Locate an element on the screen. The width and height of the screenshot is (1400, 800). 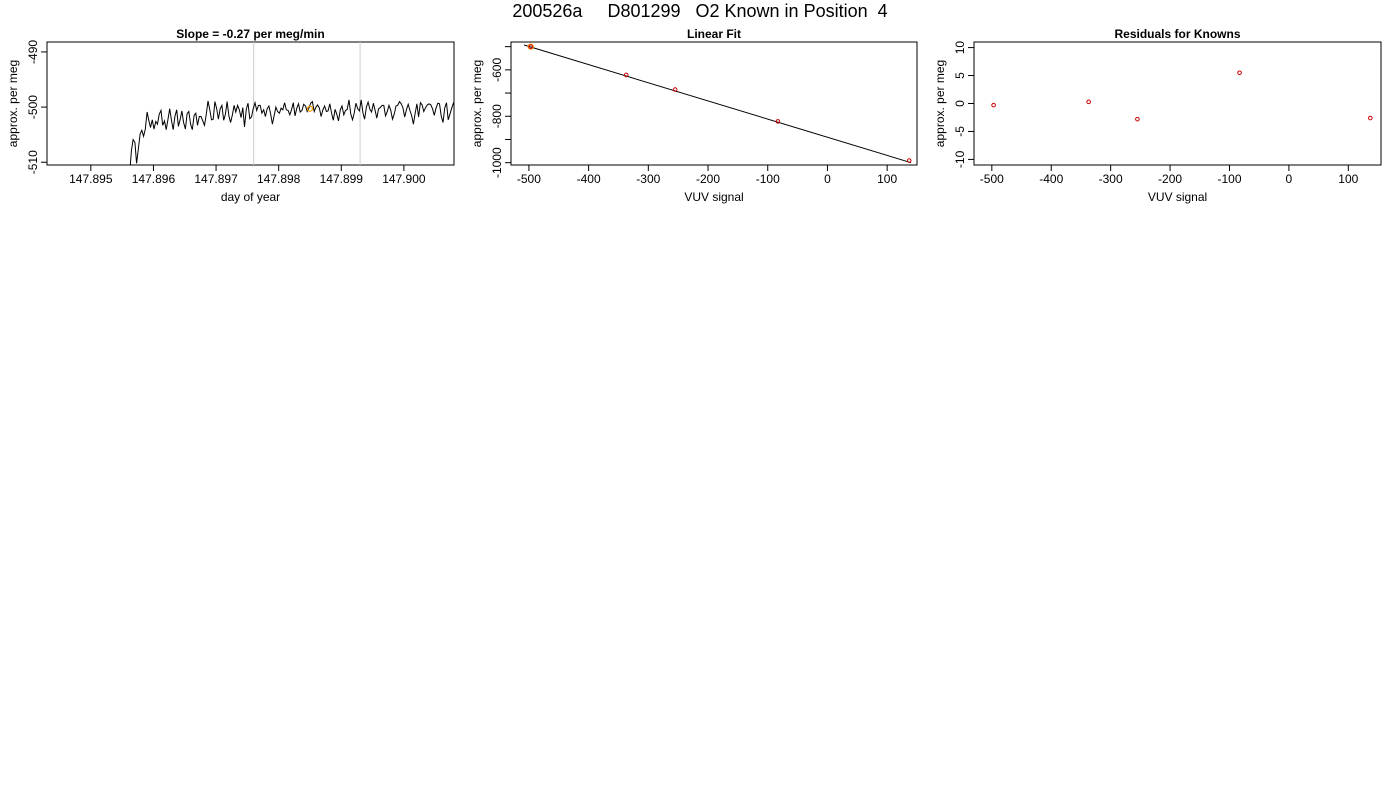
y-tick-label: 0 is located at coordinates (960, 103).